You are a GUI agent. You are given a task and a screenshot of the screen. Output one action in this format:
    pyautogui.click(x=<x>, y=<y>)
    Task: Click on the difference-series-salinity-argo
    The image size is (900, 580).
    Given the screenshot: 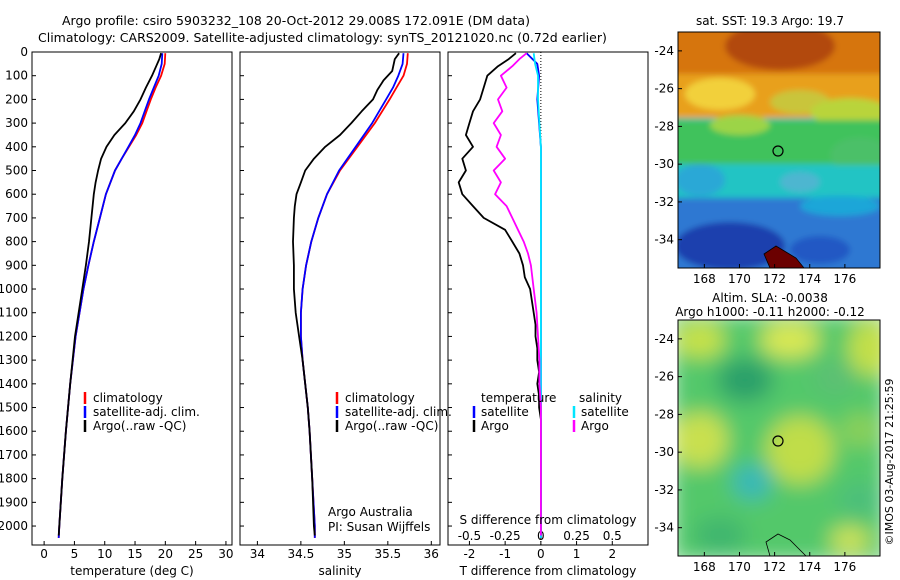 What is the action you would take?
    pyautogui.click(x=517, y=294)
    